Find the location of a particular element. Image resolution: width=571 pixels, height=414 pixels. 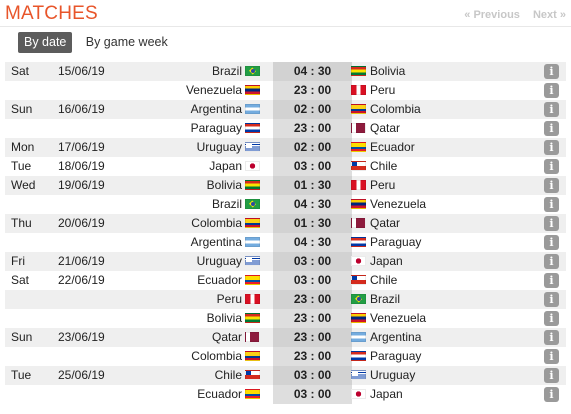

qa-flag-icon is located at coordinates (358, 227).